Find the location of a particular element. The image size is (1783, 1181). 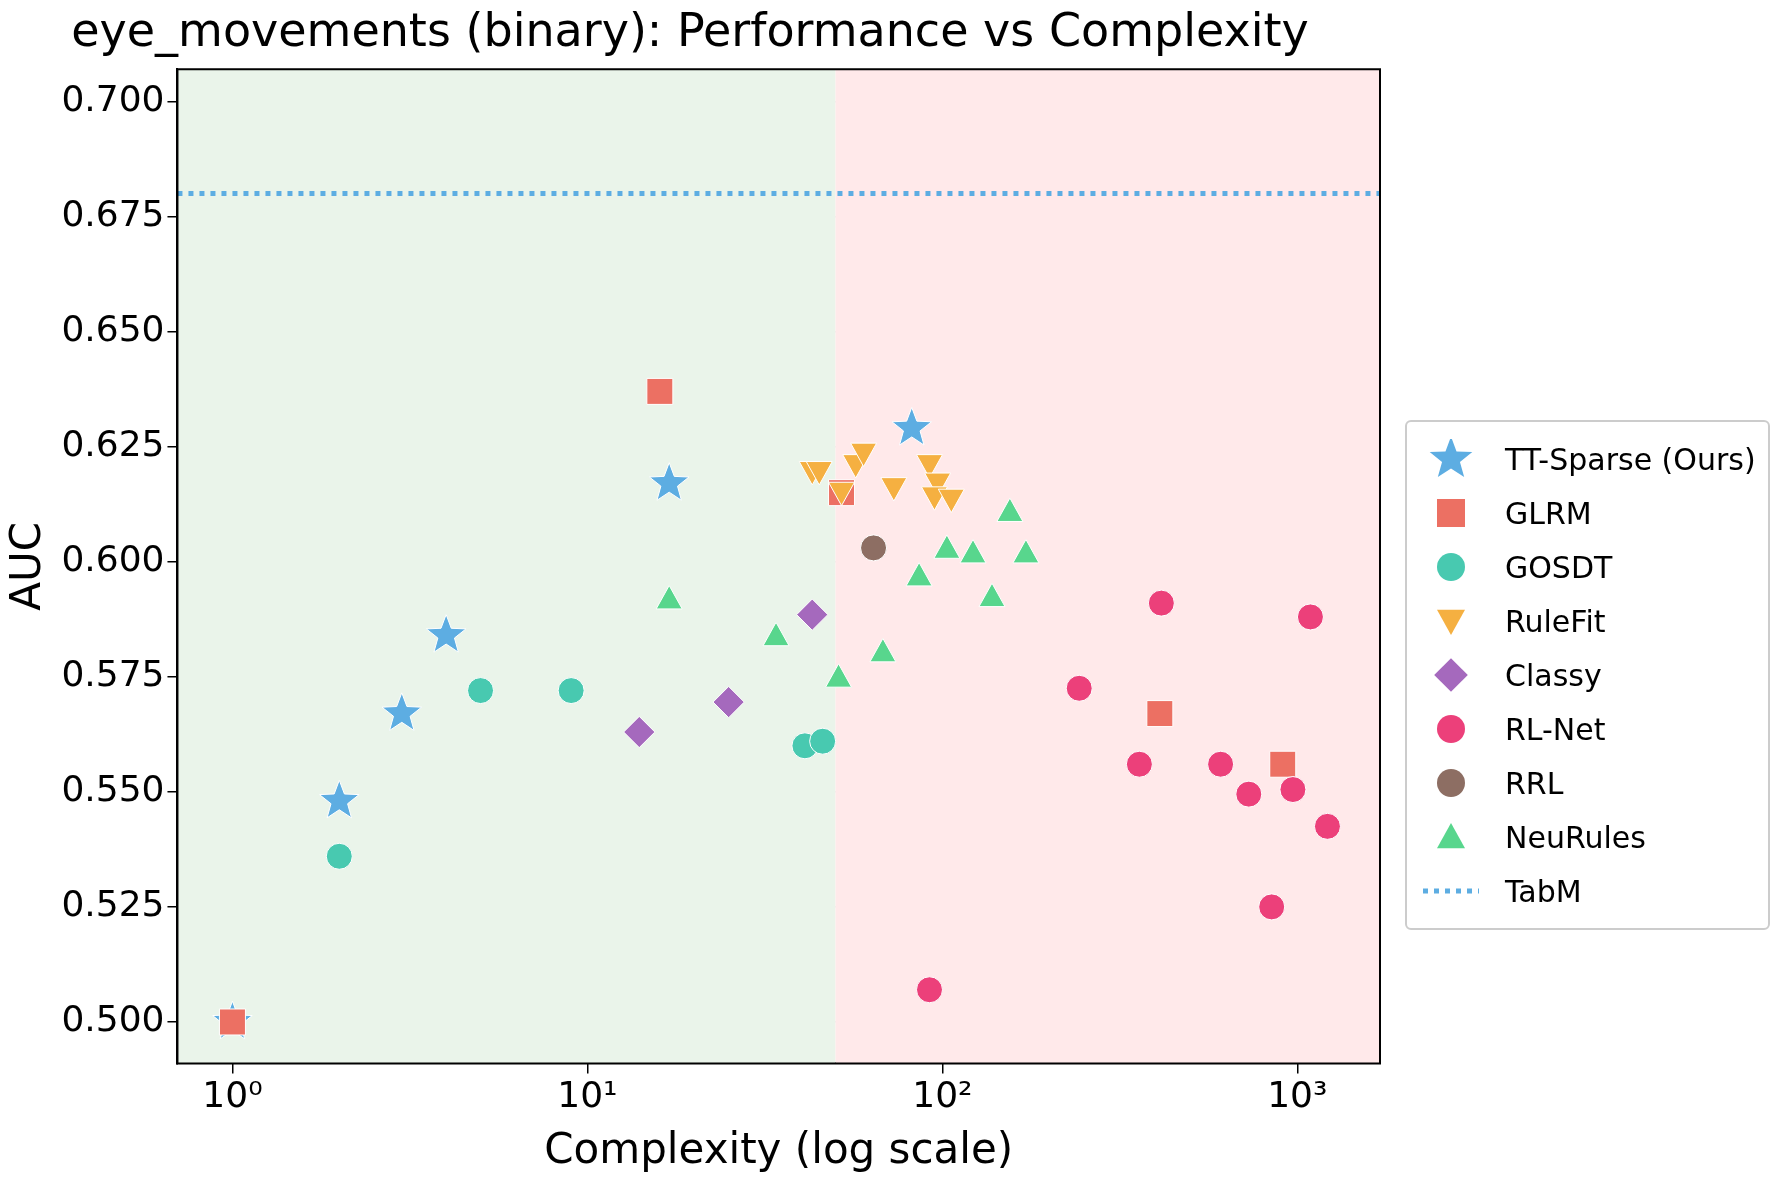

legend-label: RuleFit is located at coordinates (1555, 621).